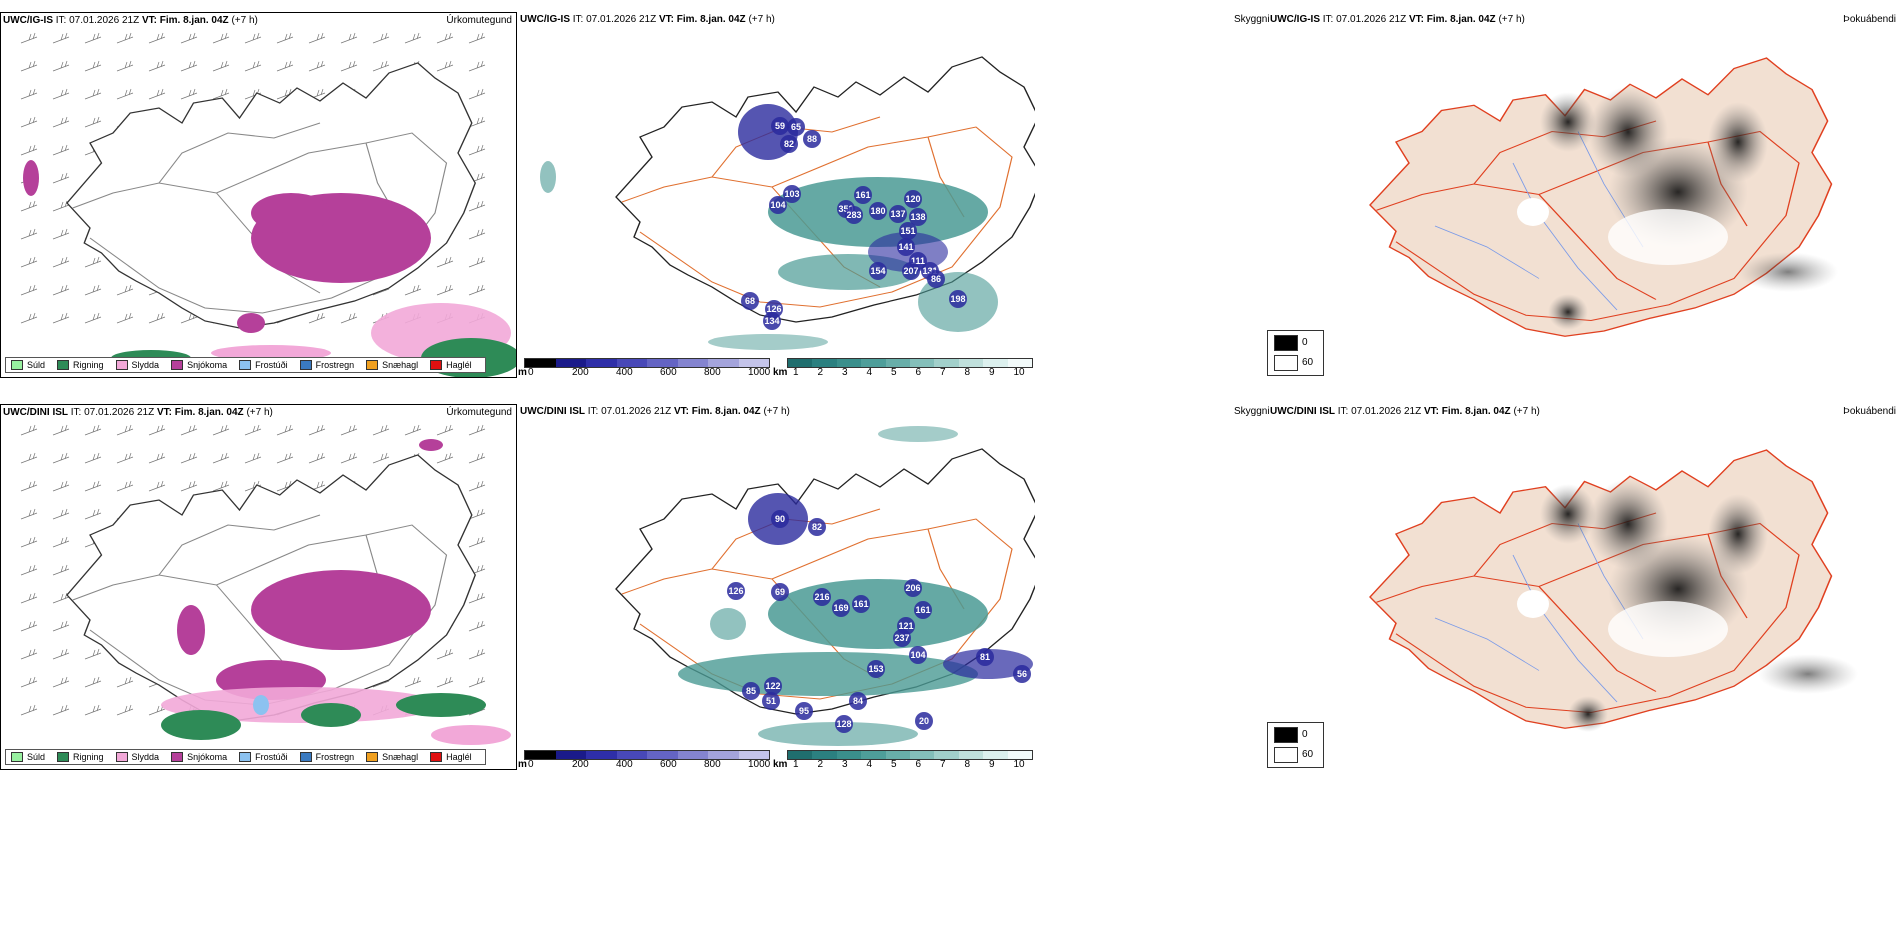 The width and height of the screenshot is (1900, 950). Describe the element at coordinates (780, 126) in the screenshot. I see `cloud-base-label: 59` at that location.